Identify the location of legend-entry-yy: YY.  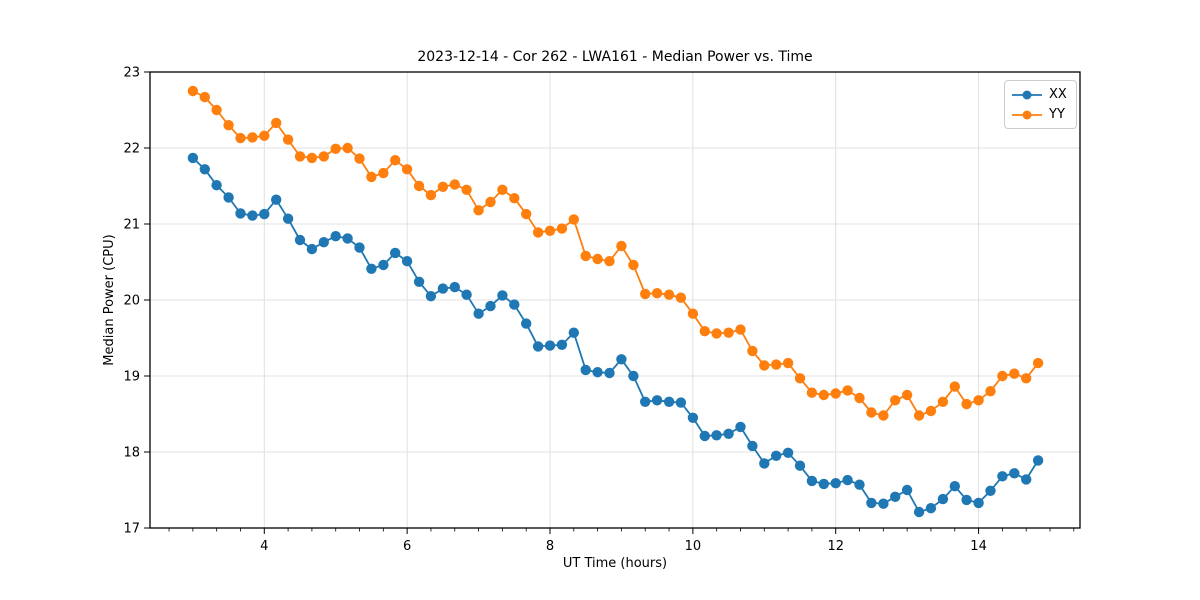
(1039, 114).